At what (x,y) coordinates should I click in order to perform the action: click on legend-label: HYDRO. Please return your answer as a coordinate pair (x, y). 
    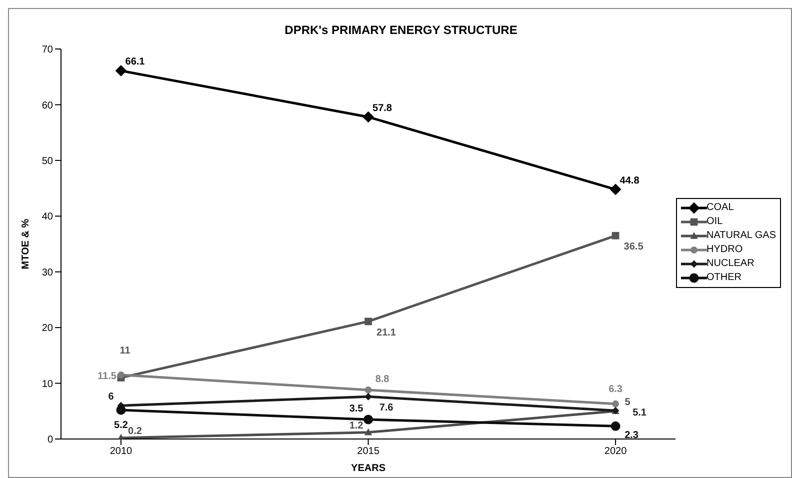
    Looking at the image, I should click on (724, 250).